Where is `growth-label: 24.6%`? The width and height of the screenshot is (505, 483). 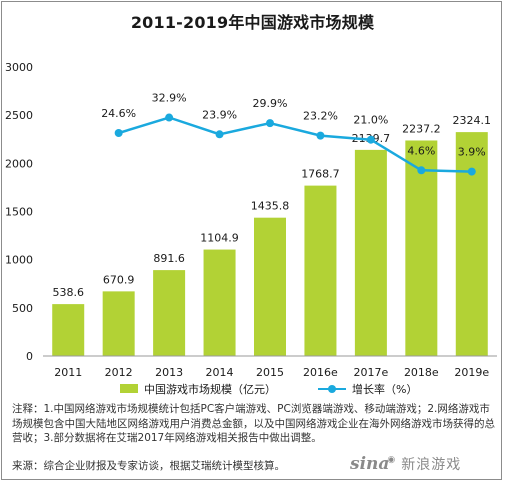 growth-label: 24.6% is located at coordinates (118, 113).